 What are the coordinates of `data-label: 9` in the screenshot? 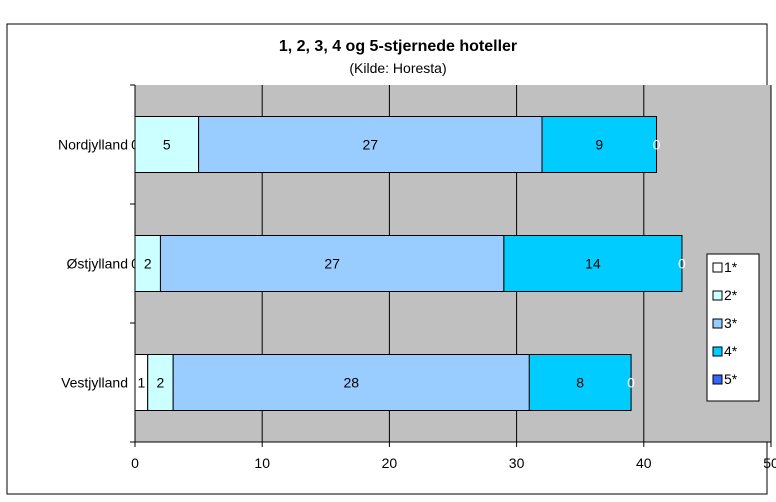 It's located at (599, 145).